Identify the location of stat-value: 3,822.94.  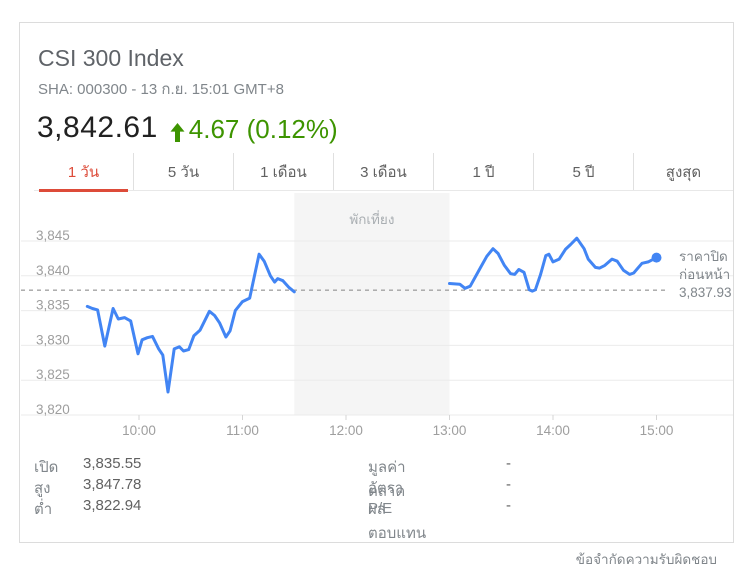
(112, 505).